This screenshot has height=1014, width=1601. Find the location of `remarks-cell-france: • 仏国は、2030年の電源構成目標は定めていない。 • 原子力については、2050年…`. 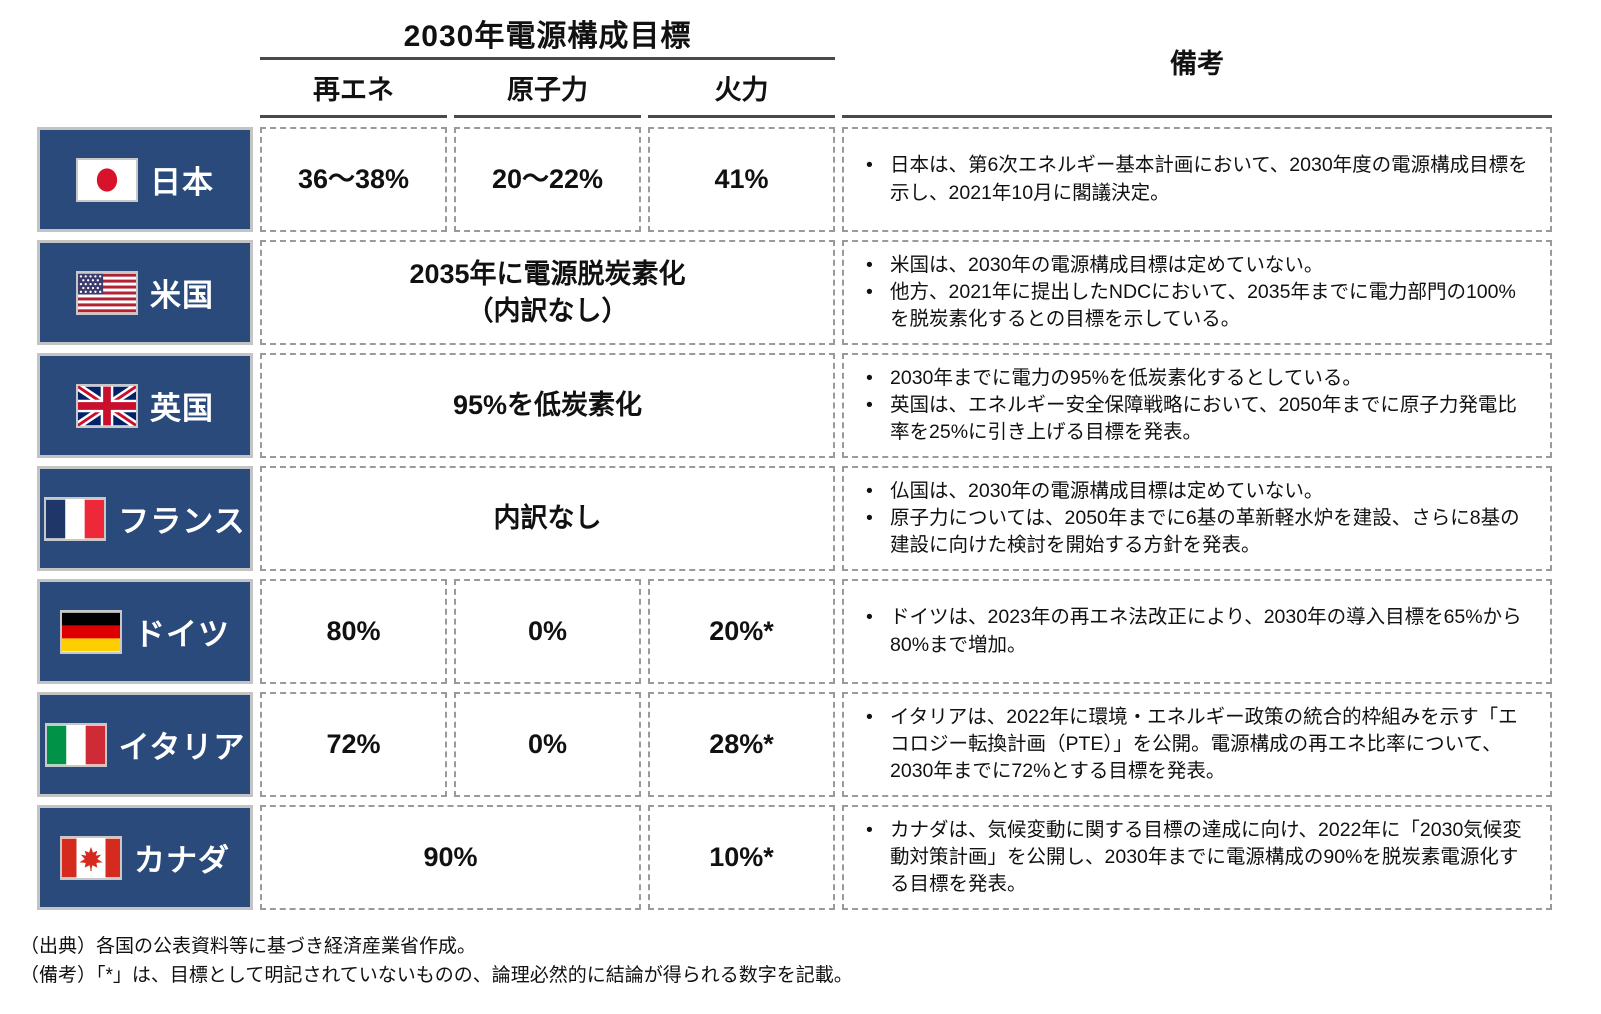

remarks-cell-france: • 仏国は、2030年の電源構成目標は定めていない。 • 原子力については、2050年… is located at coordinates (1197, 518).